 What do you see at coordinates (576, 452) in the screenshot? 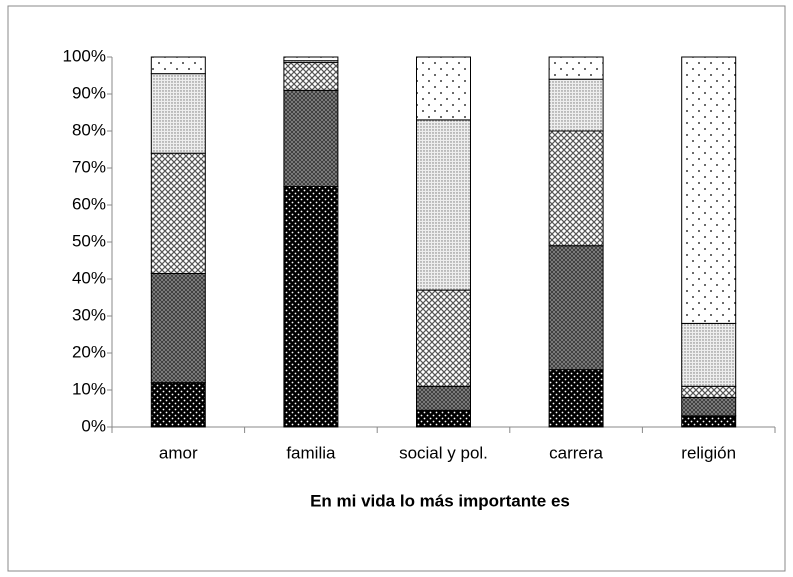
I see `x-tick-label: carrera` at bounding box center [576, 452].